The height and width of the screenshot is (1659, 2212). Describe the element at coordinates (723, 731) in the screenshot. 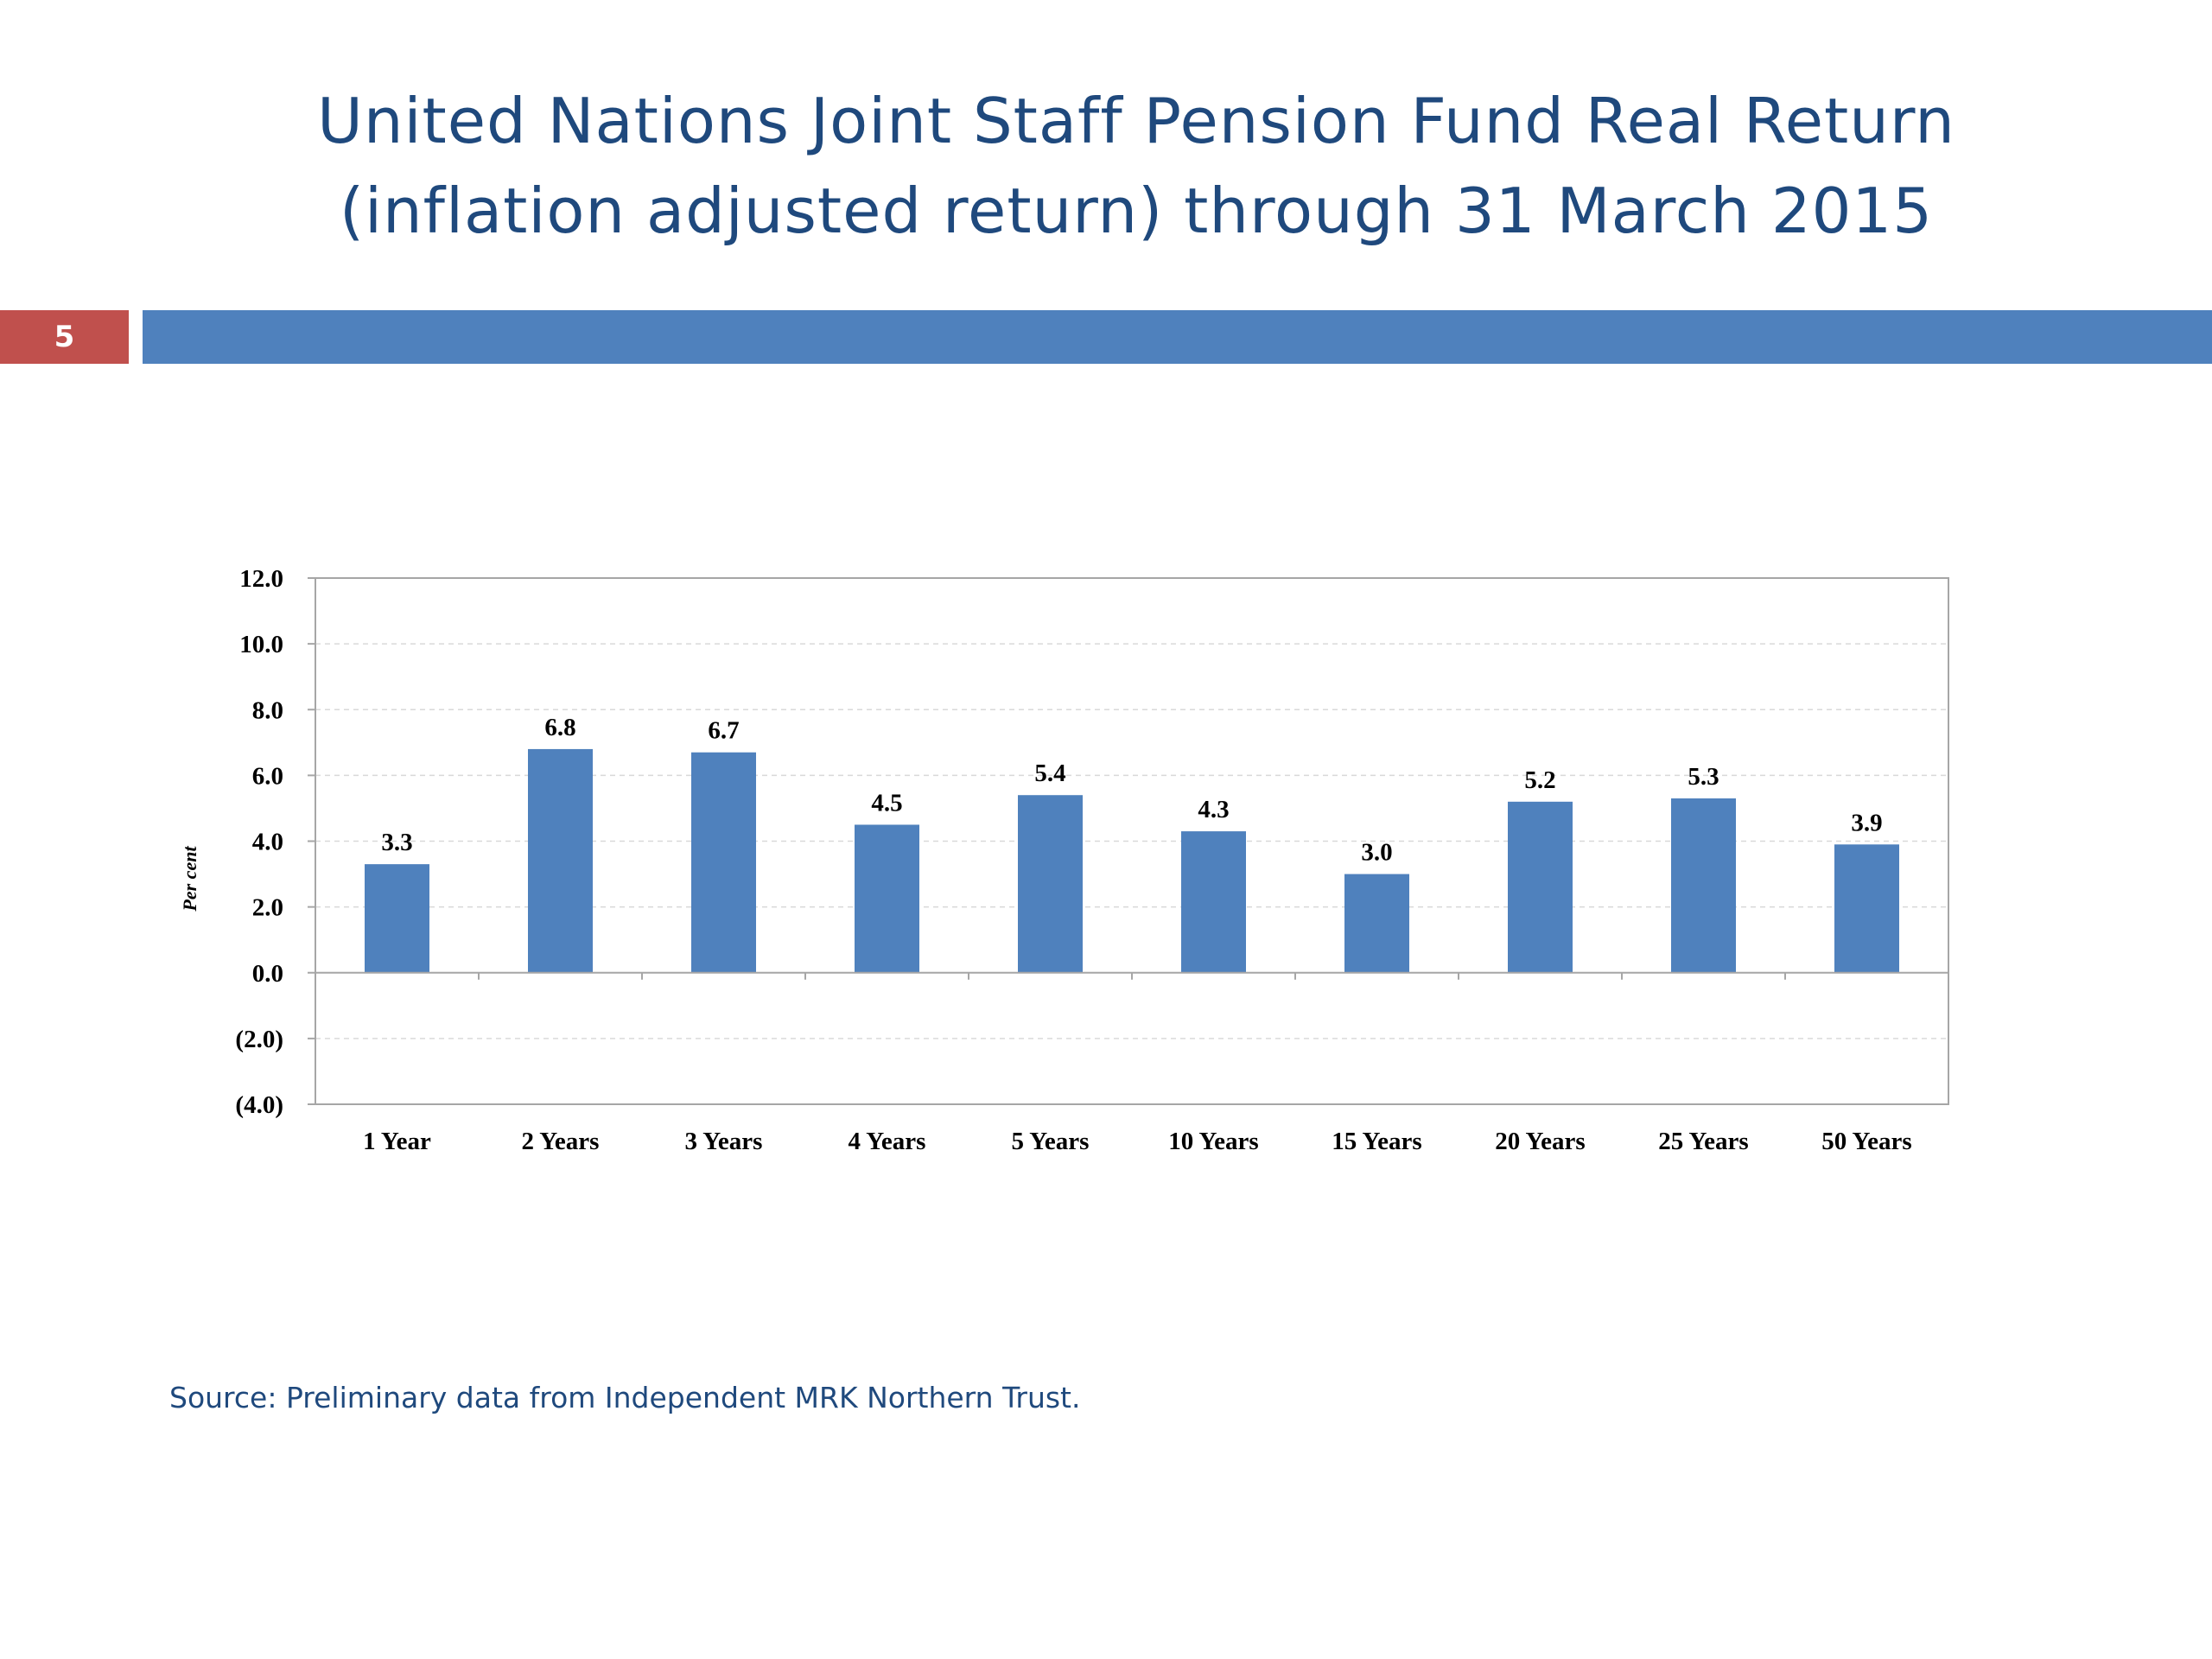

I see `data-label: 6.7` at that location.